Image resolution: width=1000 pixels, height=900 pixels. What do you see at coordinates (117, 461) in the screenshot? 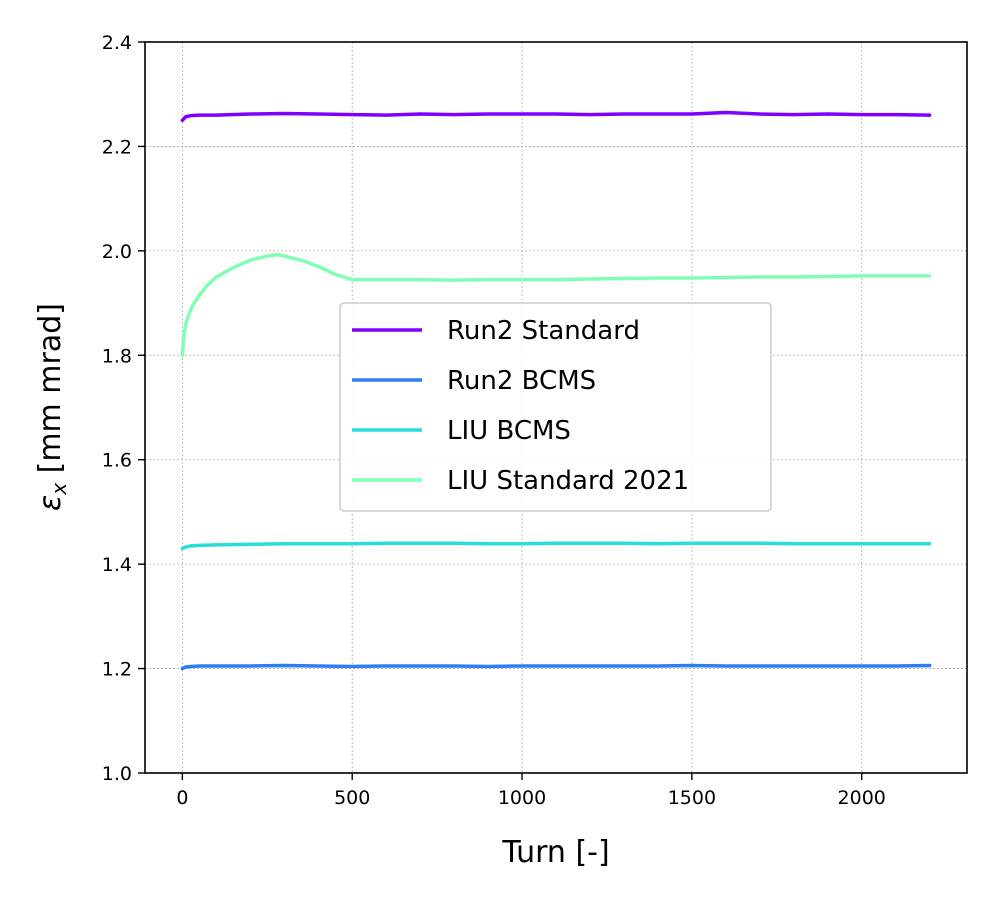
I see `y-tick-label: 1.6` at bounding box center [117, 461].